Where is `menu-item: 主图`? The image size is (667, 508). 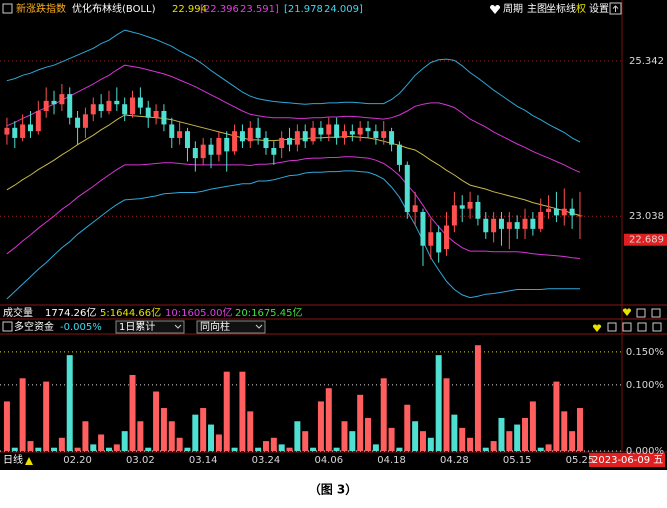 menu-item: 主图 is located at coordinates (537, 9).